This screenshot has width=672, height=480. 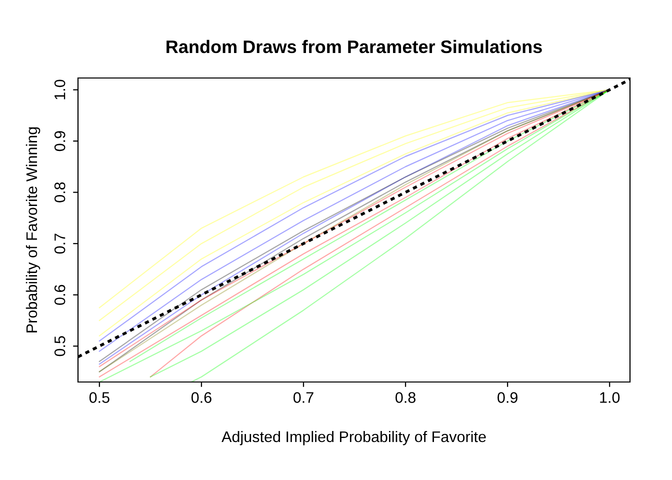 I want to click on y-tick-label: 0.9, so click(x=60, y=141).